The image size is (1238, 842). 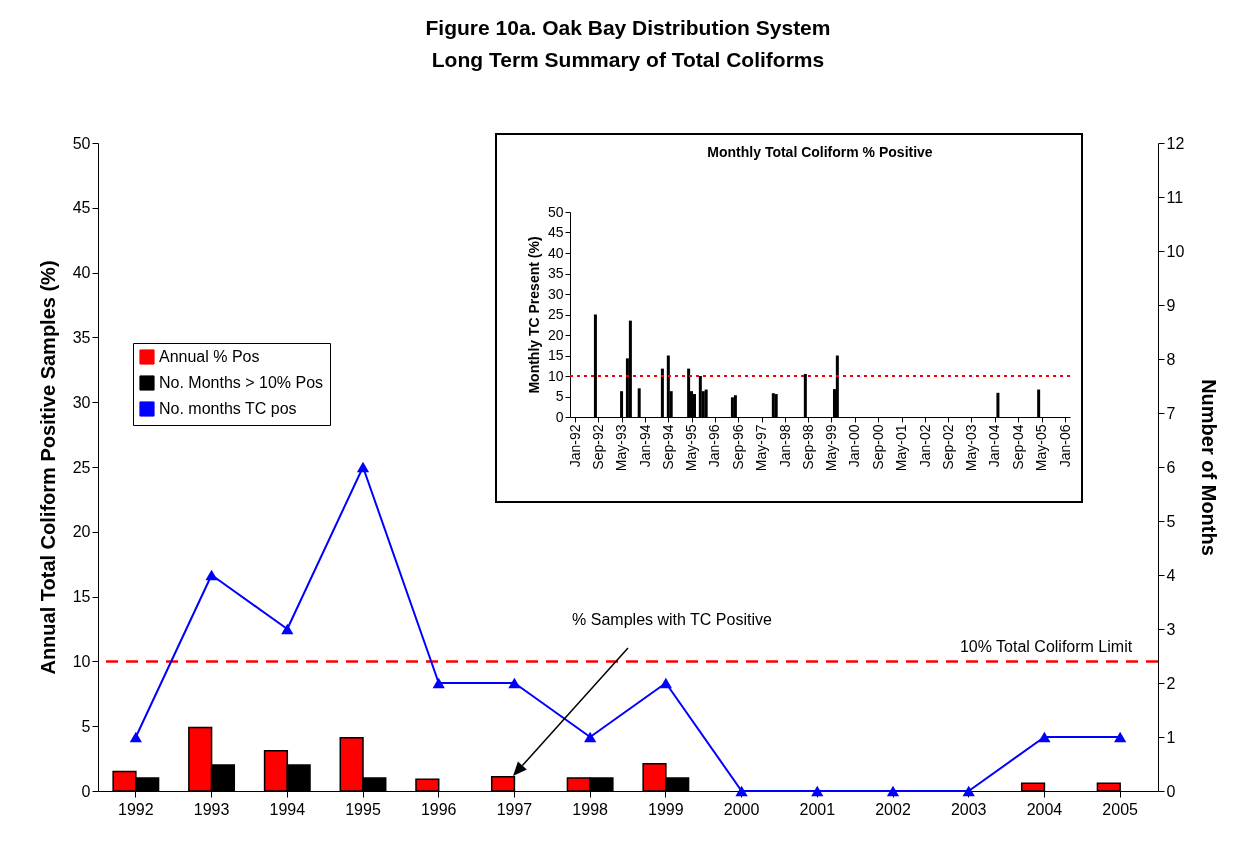 I want to click on chart-title: Monthly Total Coliform % Positive, so click(x=820, y=152).